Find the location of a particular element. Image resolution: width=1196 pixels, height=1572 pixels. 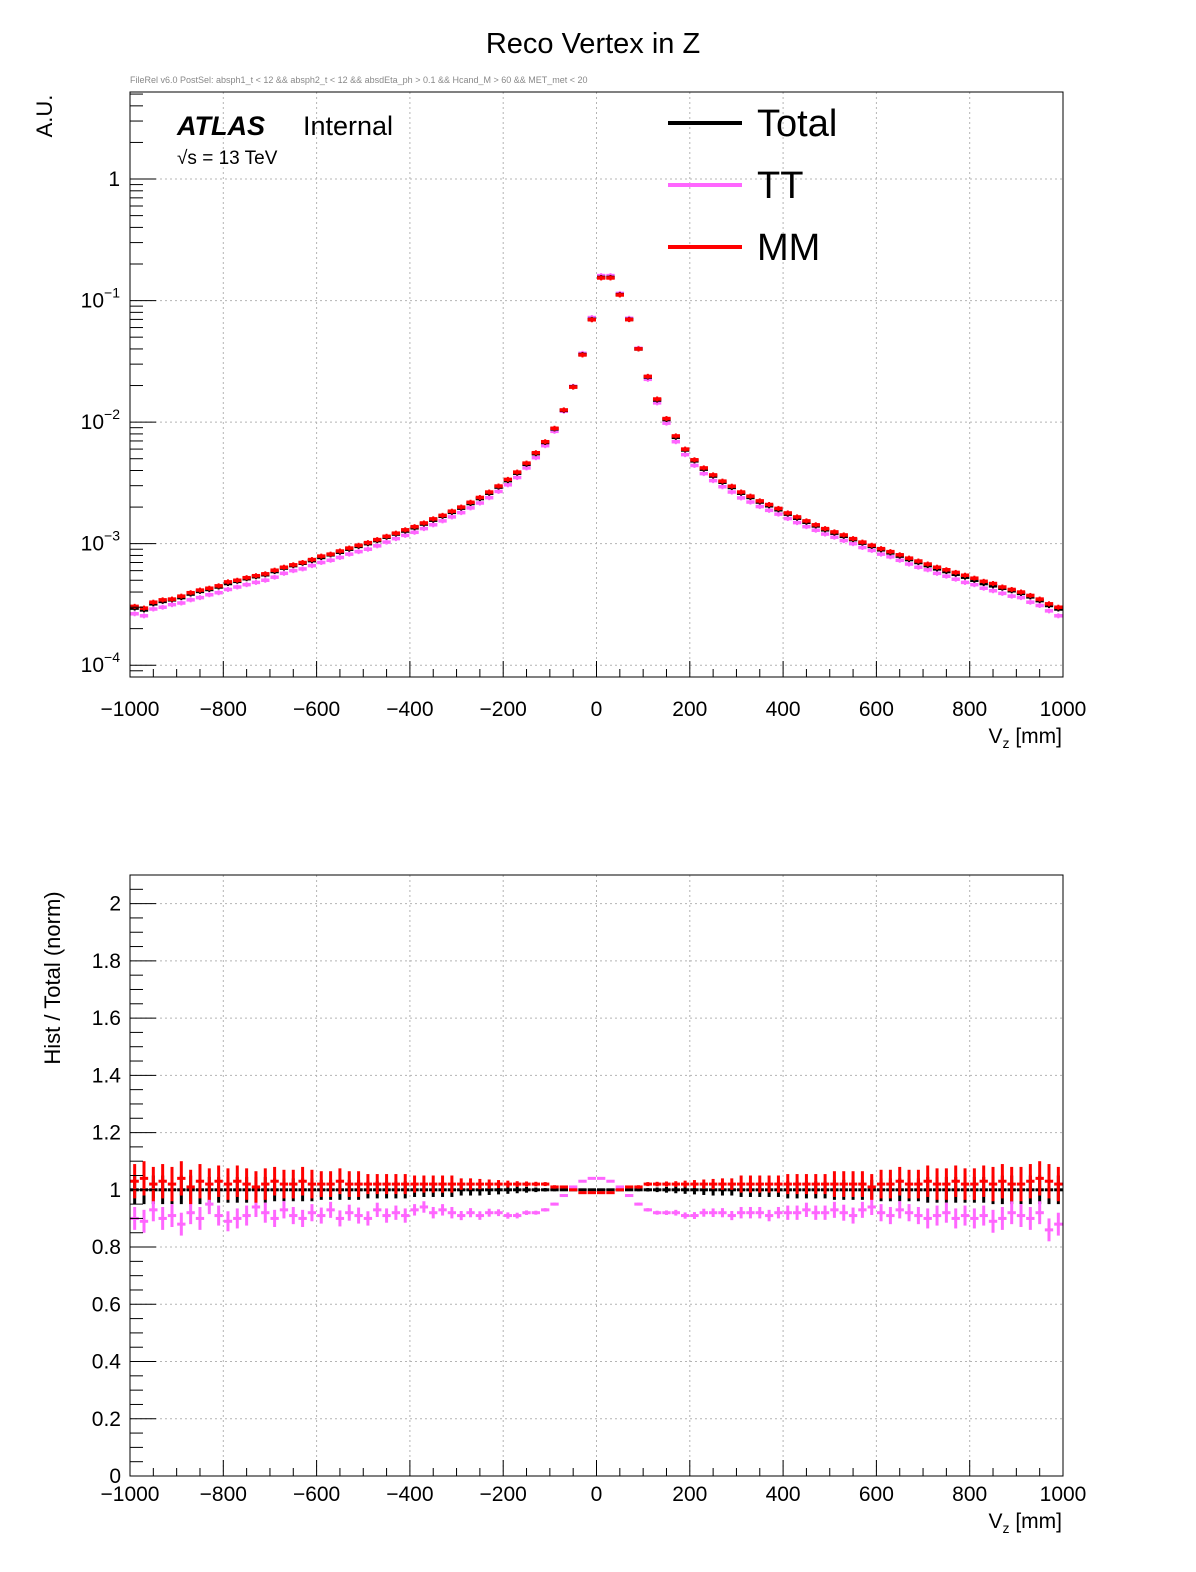

bottom-x-tick-label: −600 is located at coordinates (316, 1494).